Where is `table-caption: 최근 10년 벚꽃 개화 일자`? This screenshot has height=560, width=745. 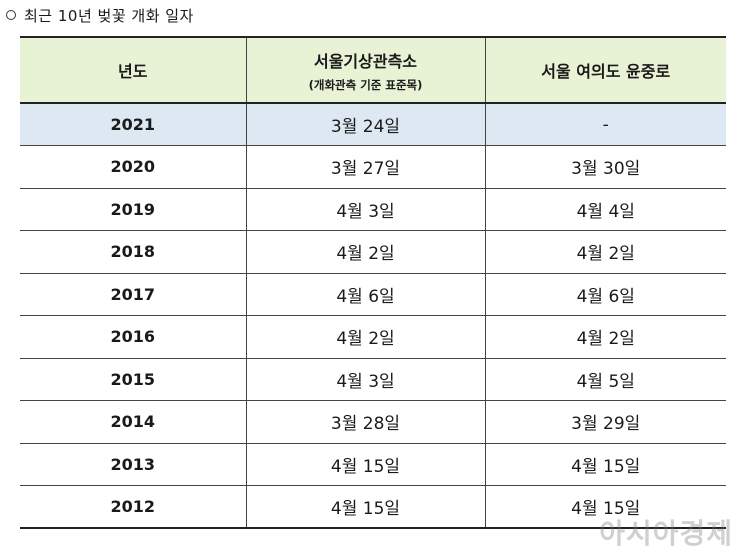 table-caption: 최근 10년 벚꽃 개화 일자 is located at coordinates (100, 15).